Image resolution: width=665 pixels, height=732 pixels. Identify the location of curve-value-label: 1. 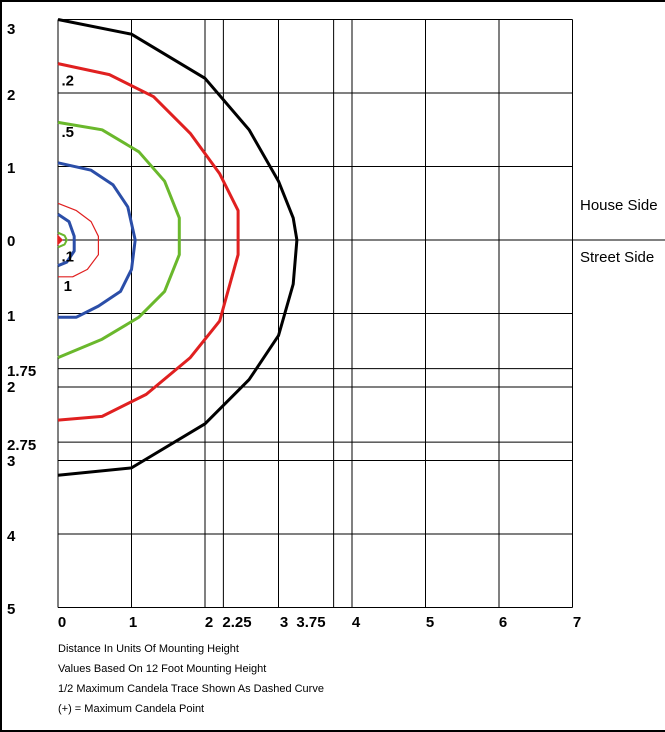
(68, 286).